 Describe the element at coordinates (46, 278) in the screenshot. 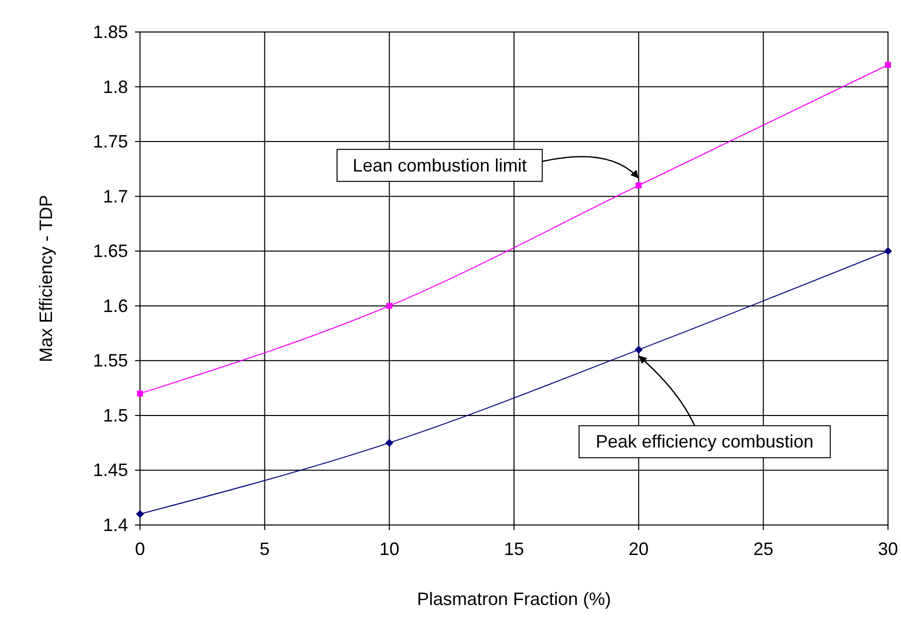

I see `y-axis-title: Max Efficiency - TDP` at that location.